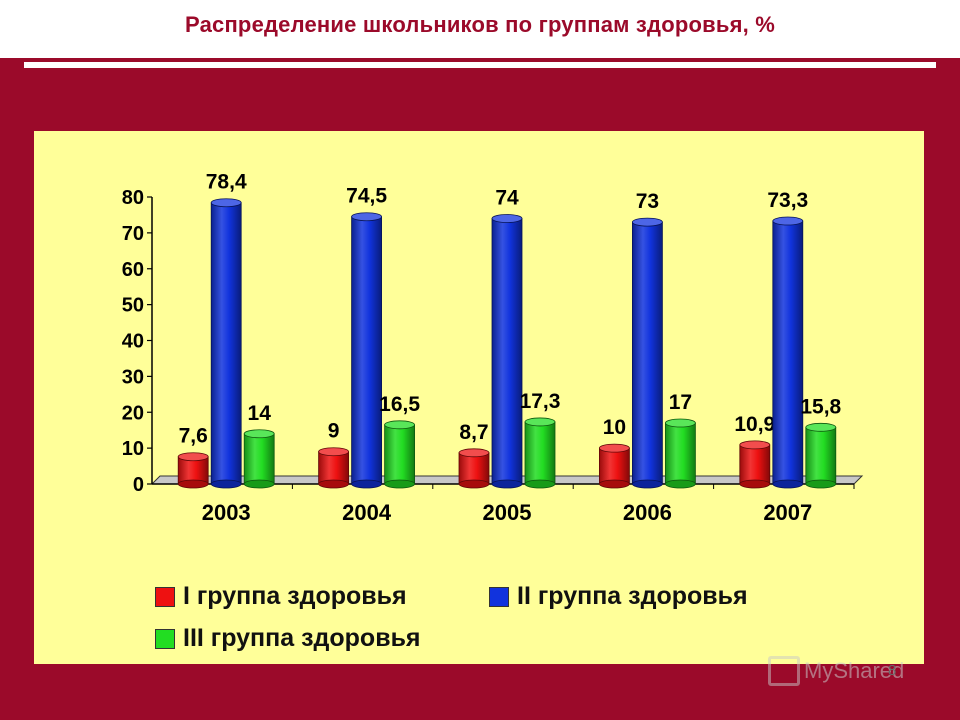  I want to click on legend-item-group1: I группа здоровья, so click(281, 596).